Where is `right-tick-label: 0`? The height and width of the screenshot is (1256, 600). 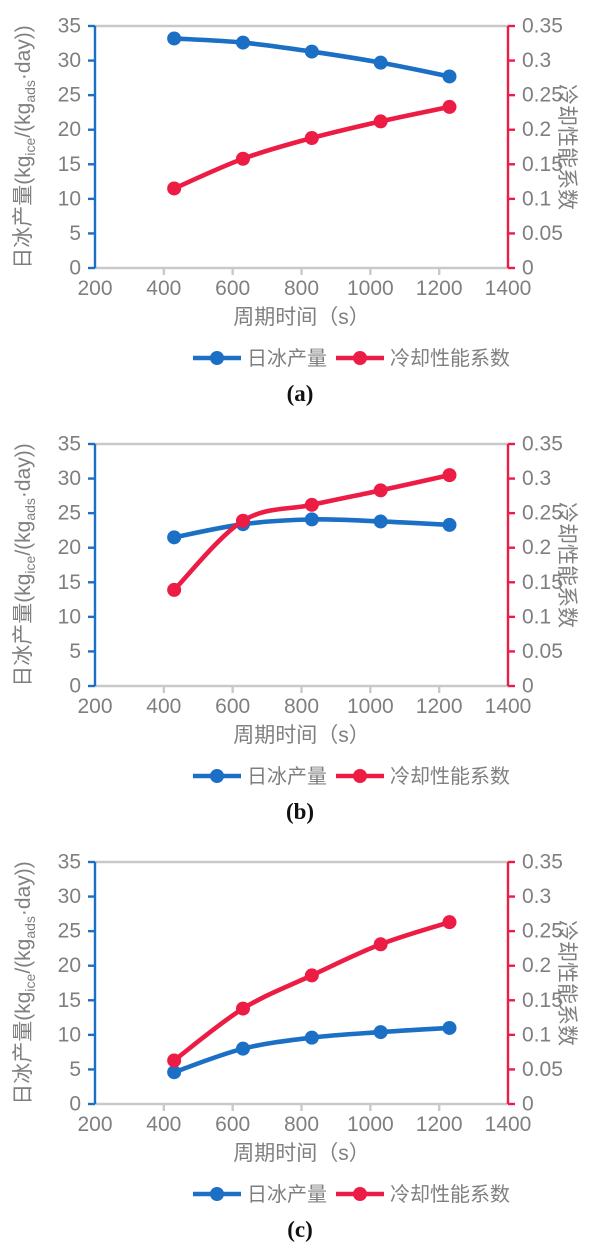
right-tick-label: 0 is located at coordinates (528, 268).